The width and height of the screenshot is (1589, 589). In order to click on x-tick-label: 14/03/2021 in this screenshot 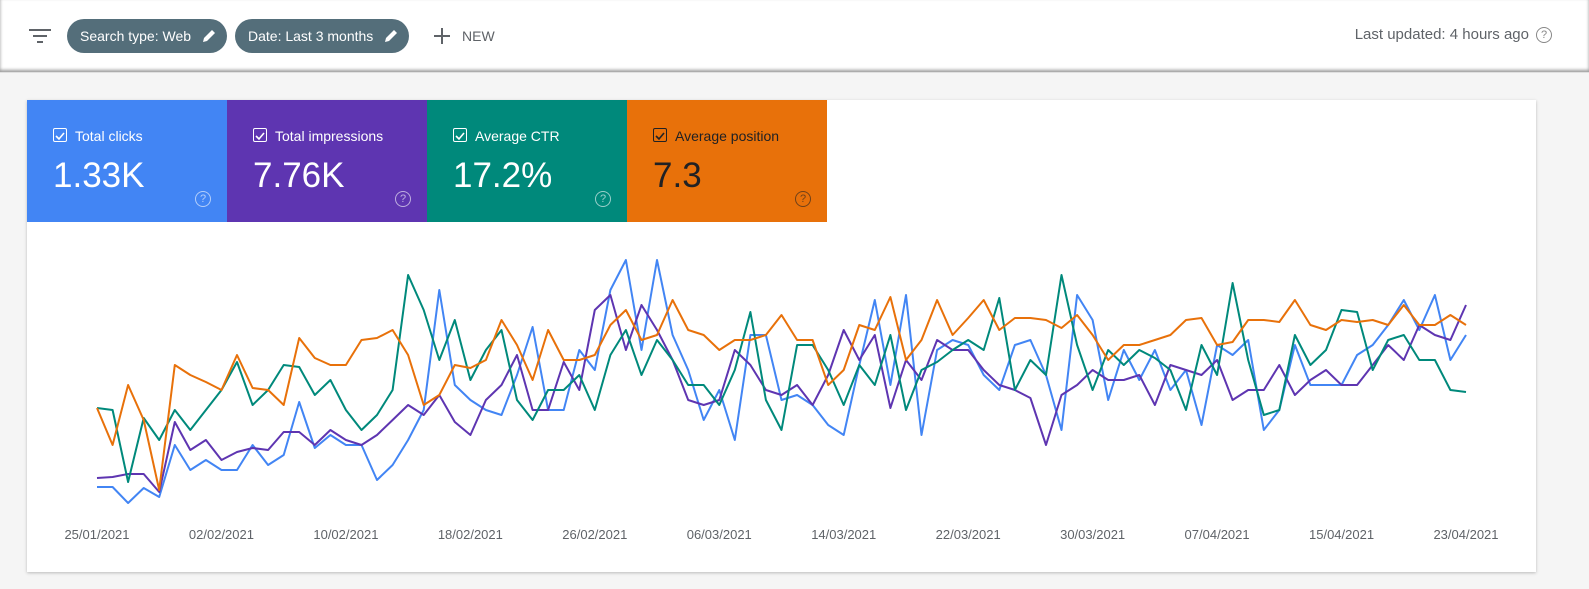, I will do `click(843, 534)`.